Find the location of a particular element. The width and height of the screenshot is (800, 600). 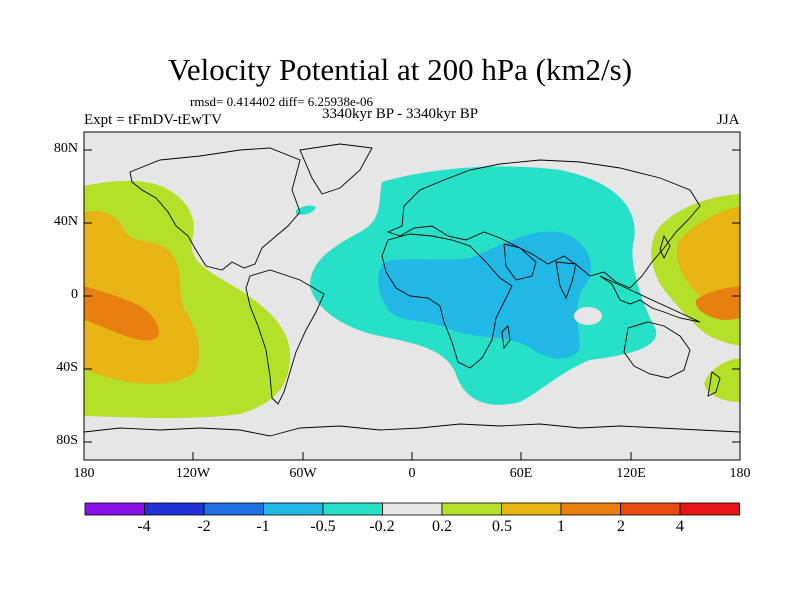

wpacific-positive-strong is located at coordinates (717, 303).